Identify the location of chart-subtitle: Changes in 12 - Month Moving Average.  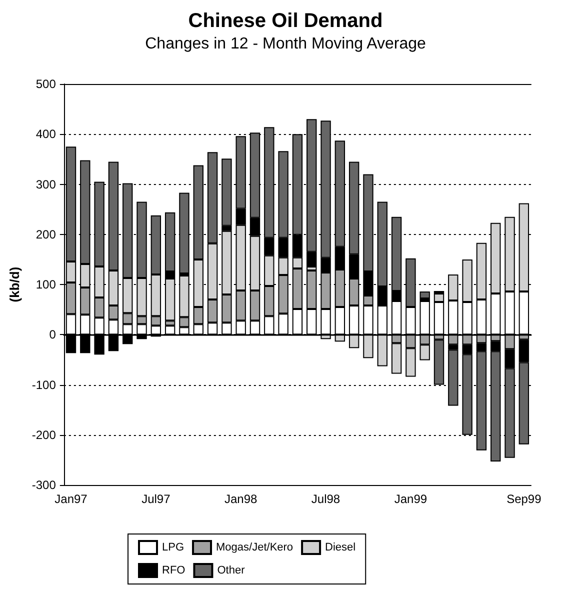
(285, 44).